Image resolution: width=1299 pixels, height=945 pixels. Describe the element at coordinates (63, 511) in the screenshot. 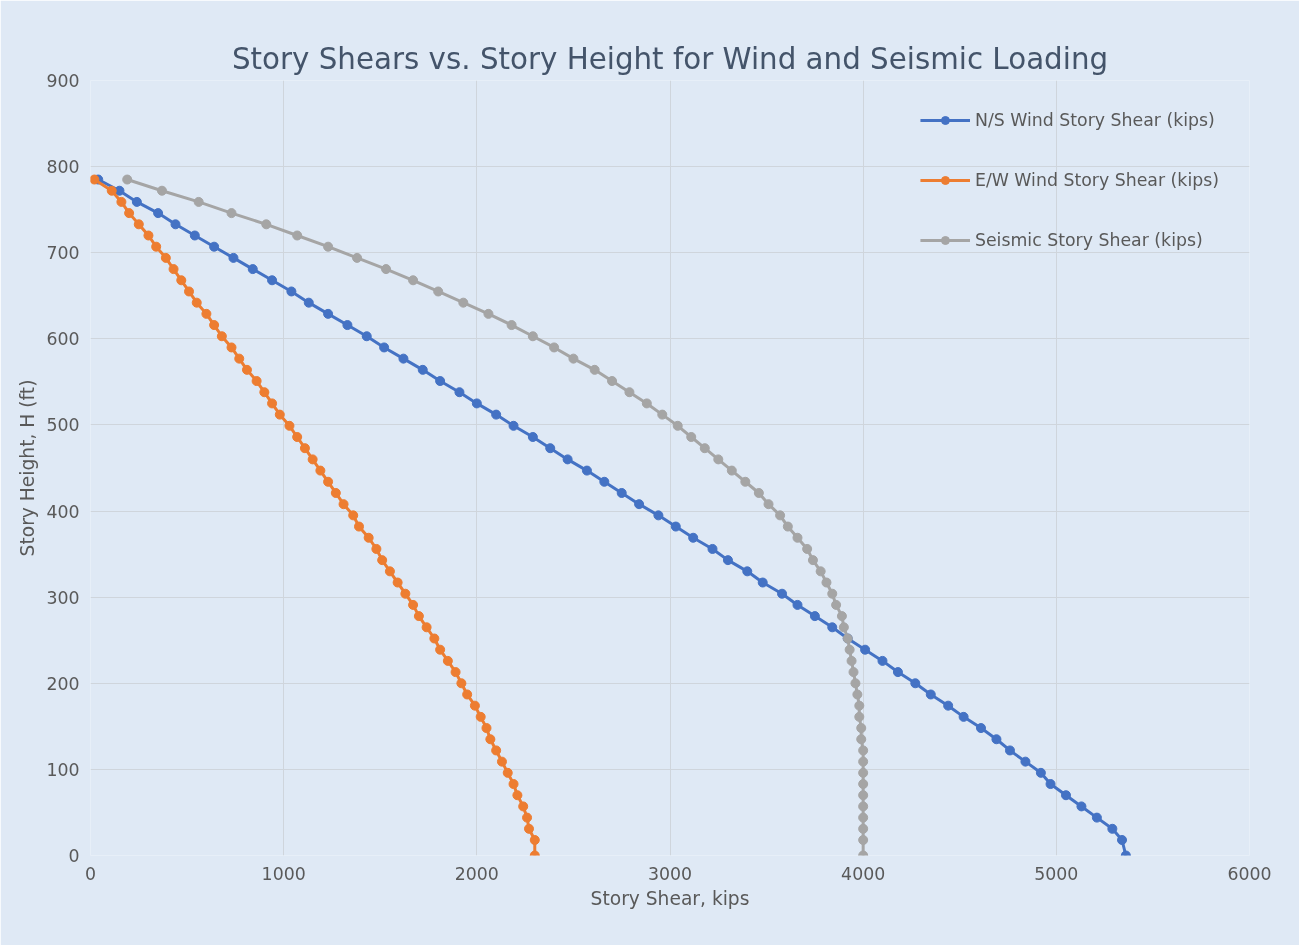

I see `y-tick-label: 400` at that location.